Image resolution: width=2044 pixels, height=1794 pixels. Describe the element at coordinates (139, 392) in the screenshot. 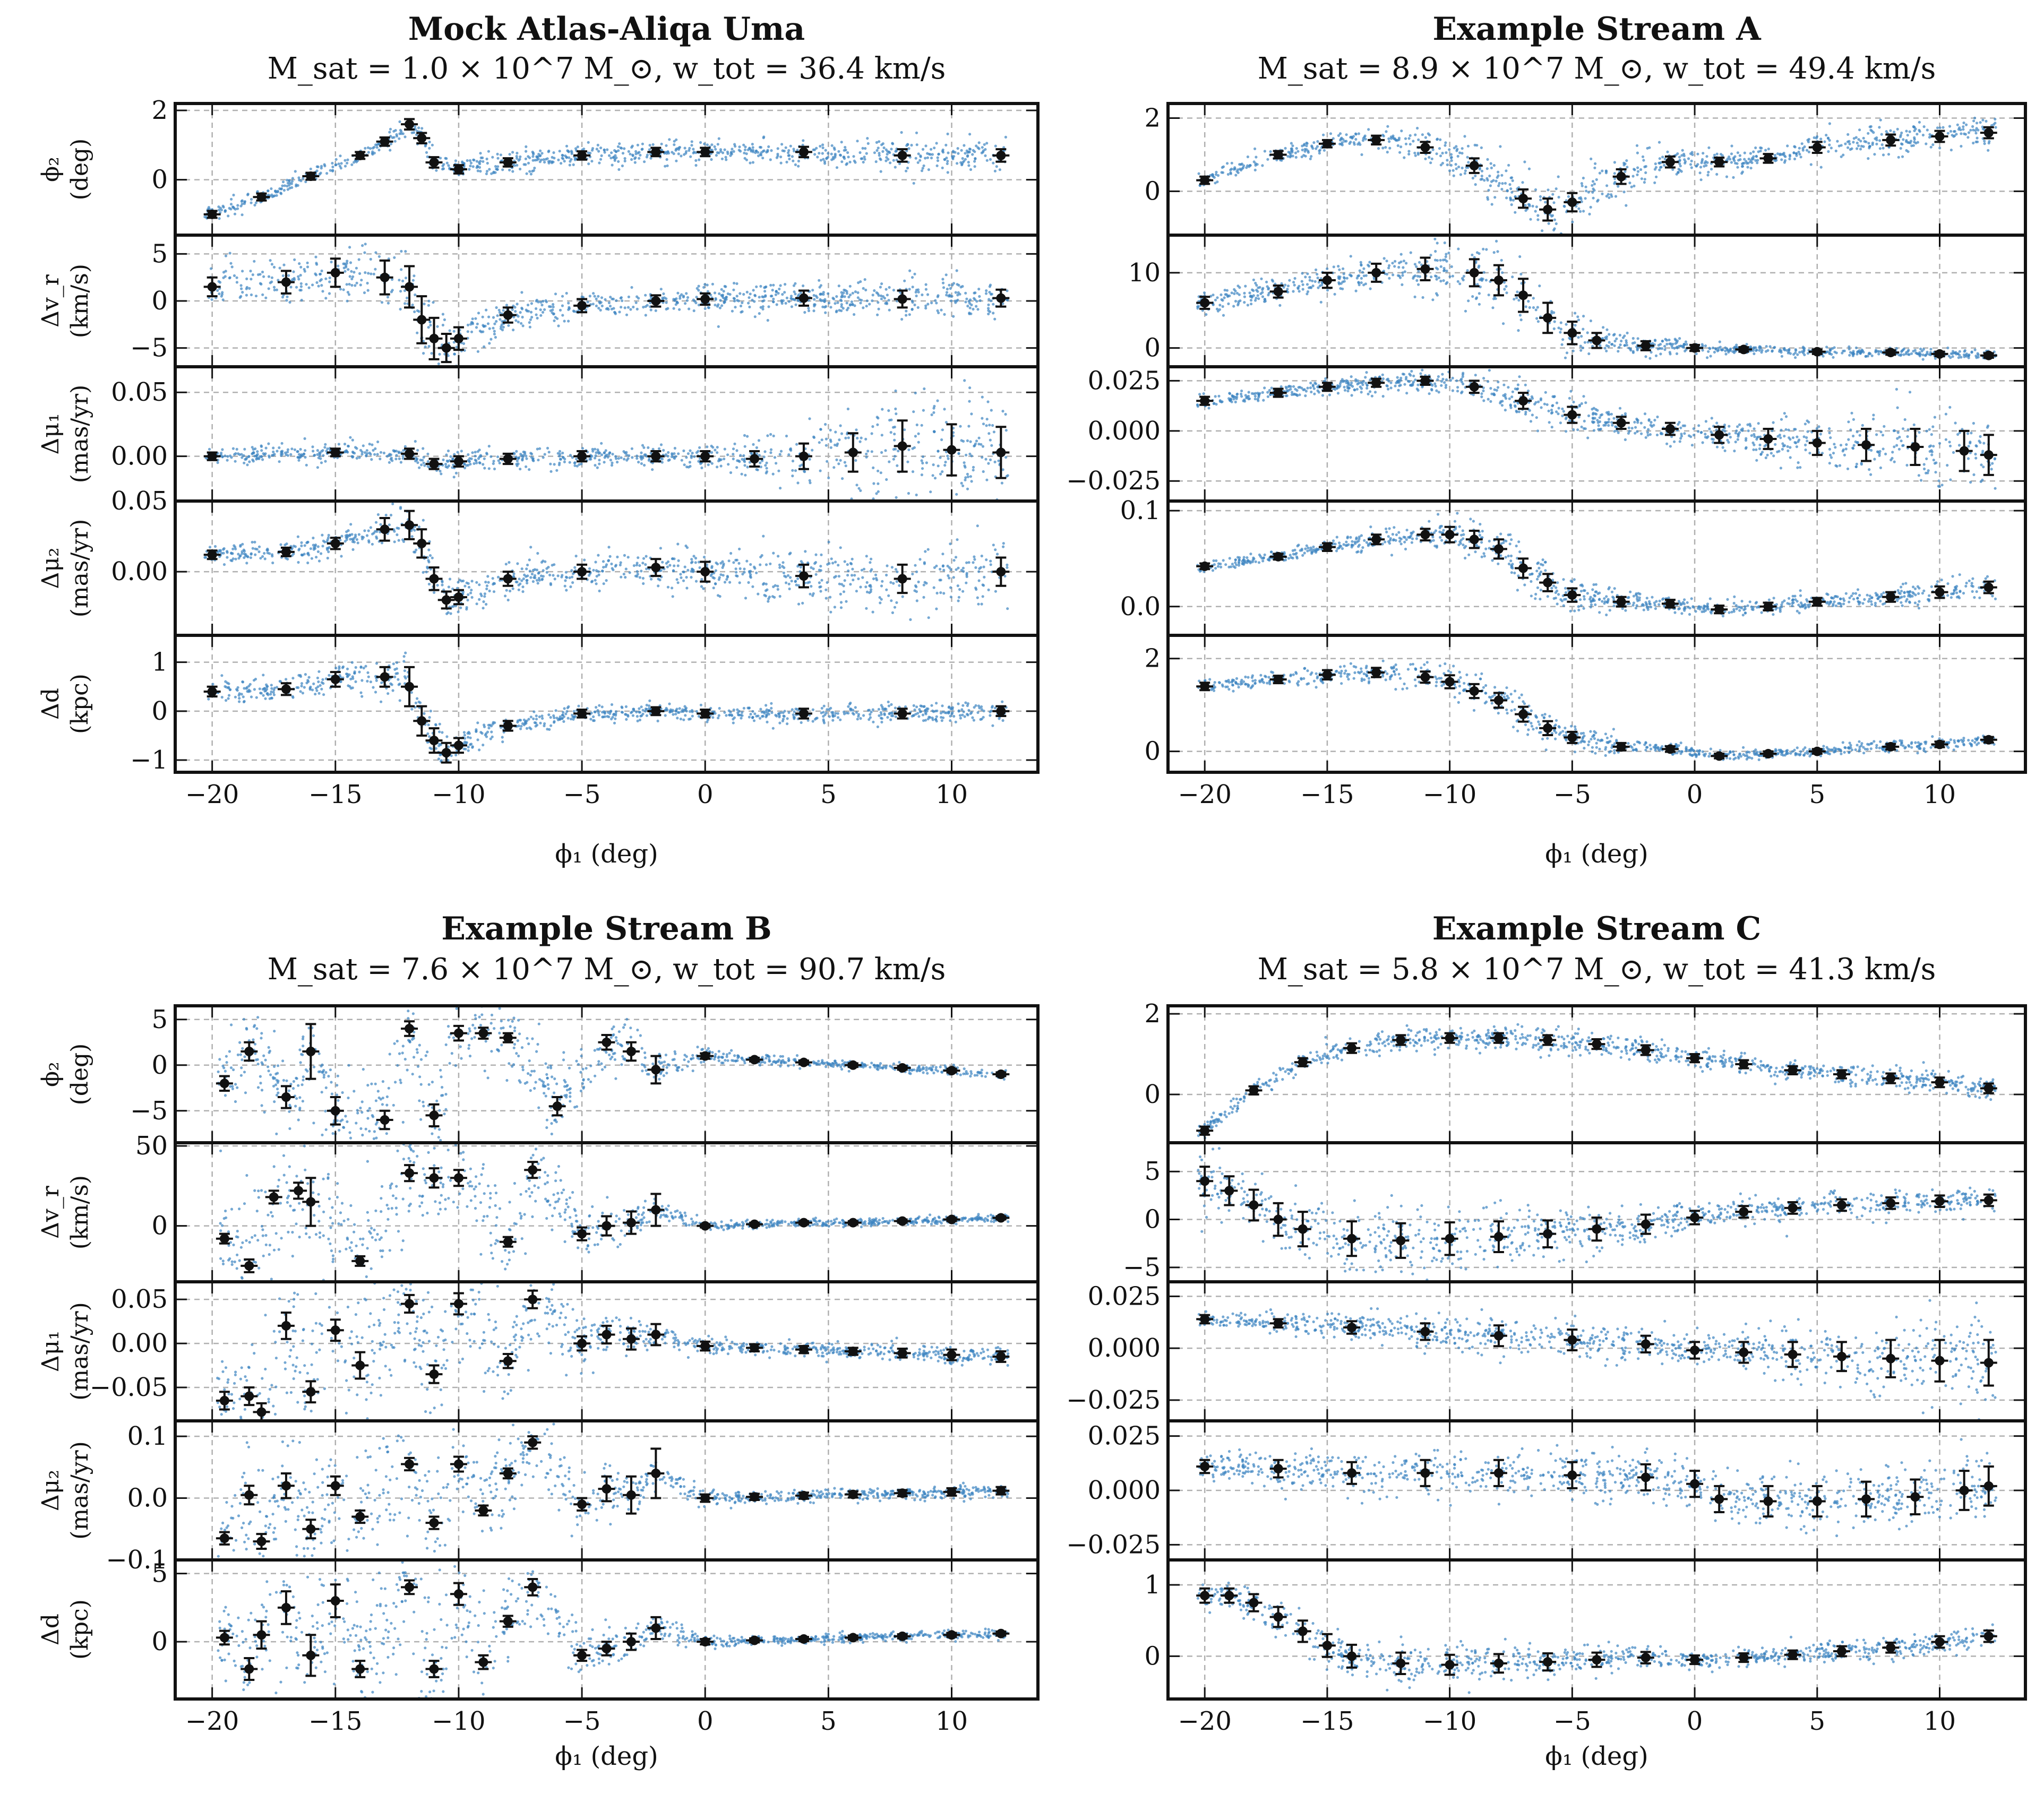

I see `y-tick-label: 0.05` at that location.